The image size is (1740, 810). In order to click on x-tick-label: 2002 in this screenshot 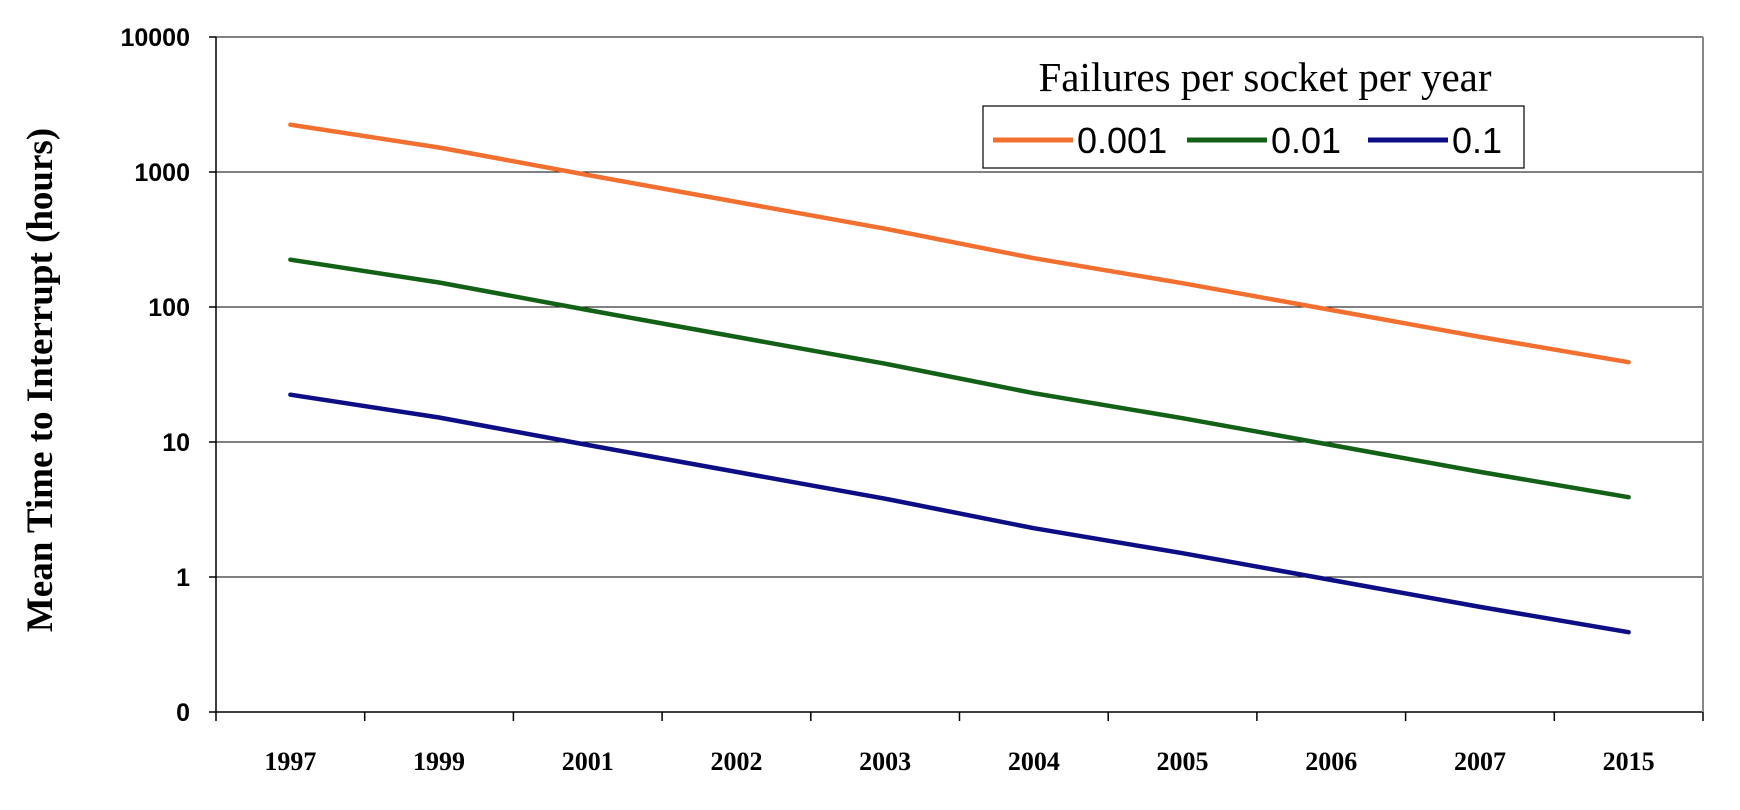, I will do `click(736, 761)`.